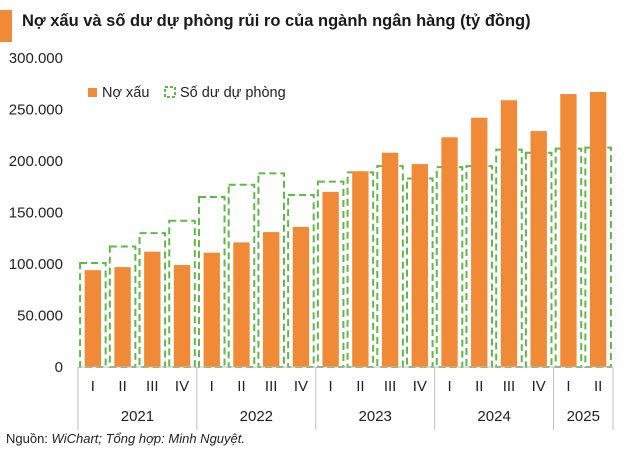  What do you see at coordinates (36, 110) in the screenshot?
I see `y-tick-label: 250.000` at bounding box center [36, 110].